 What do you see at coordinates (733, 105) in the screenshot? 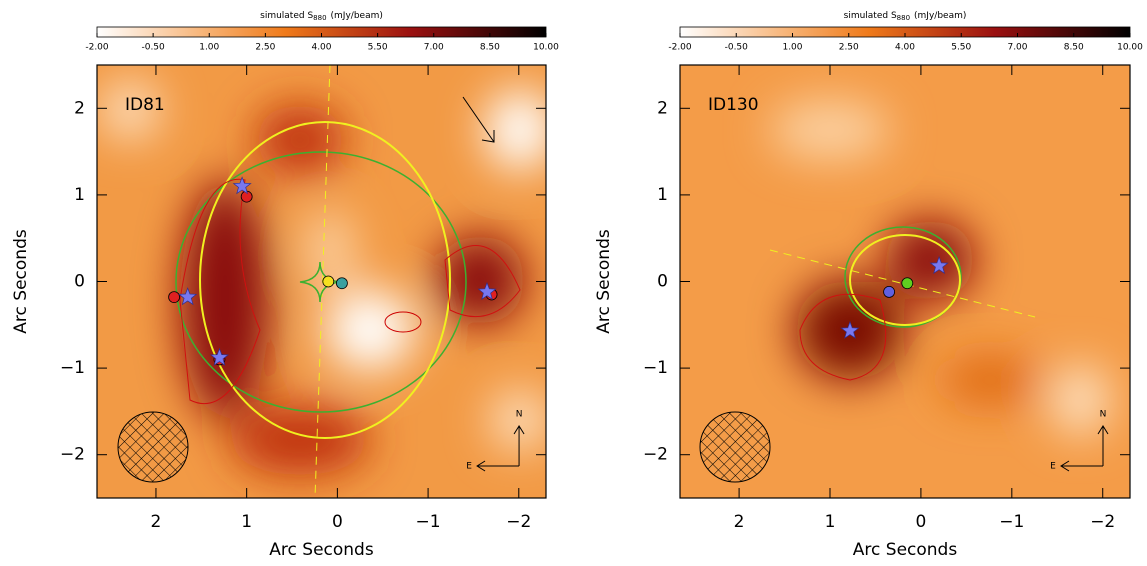
I see `panel-label: ID130` at bounding box center [733, 105].